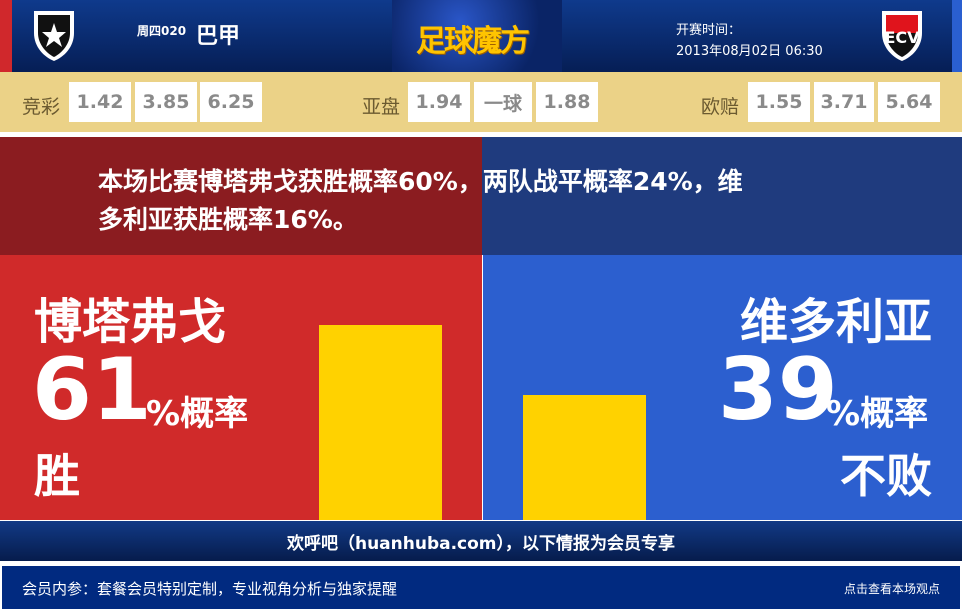 Image resolution: width=962 pixels, height=609 pixels. I want to click on kickoff-label: 开赛时间：, so click(709, 30).